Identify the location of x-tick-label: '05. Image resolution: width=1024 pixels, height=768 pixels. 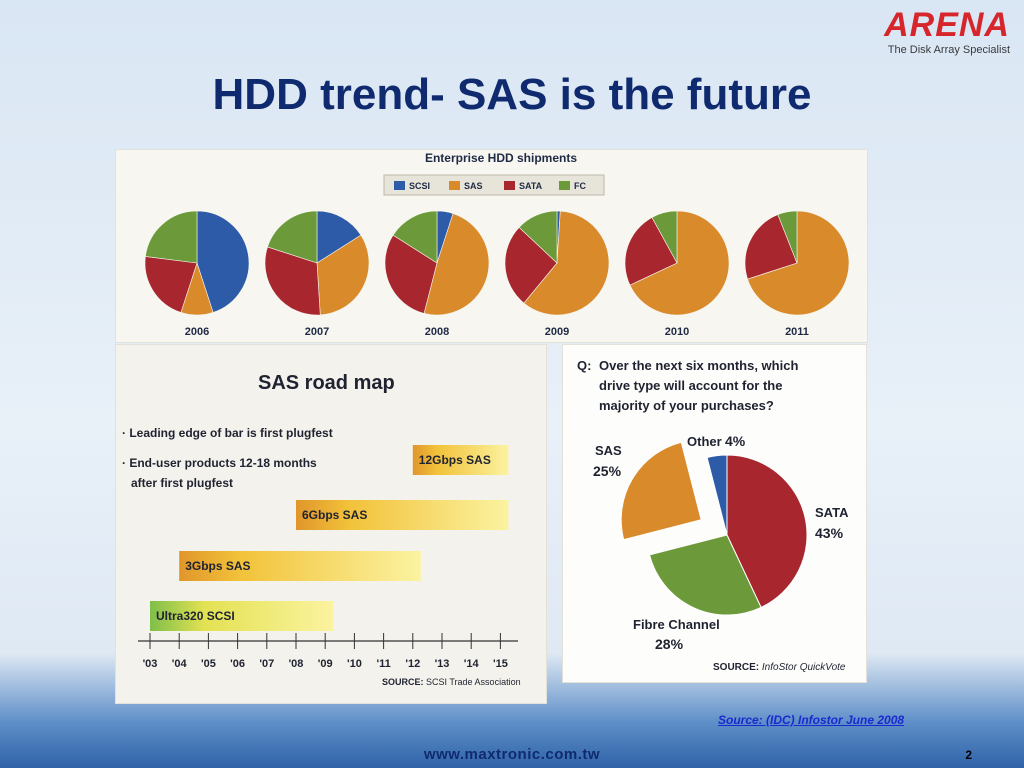
(208, 664).